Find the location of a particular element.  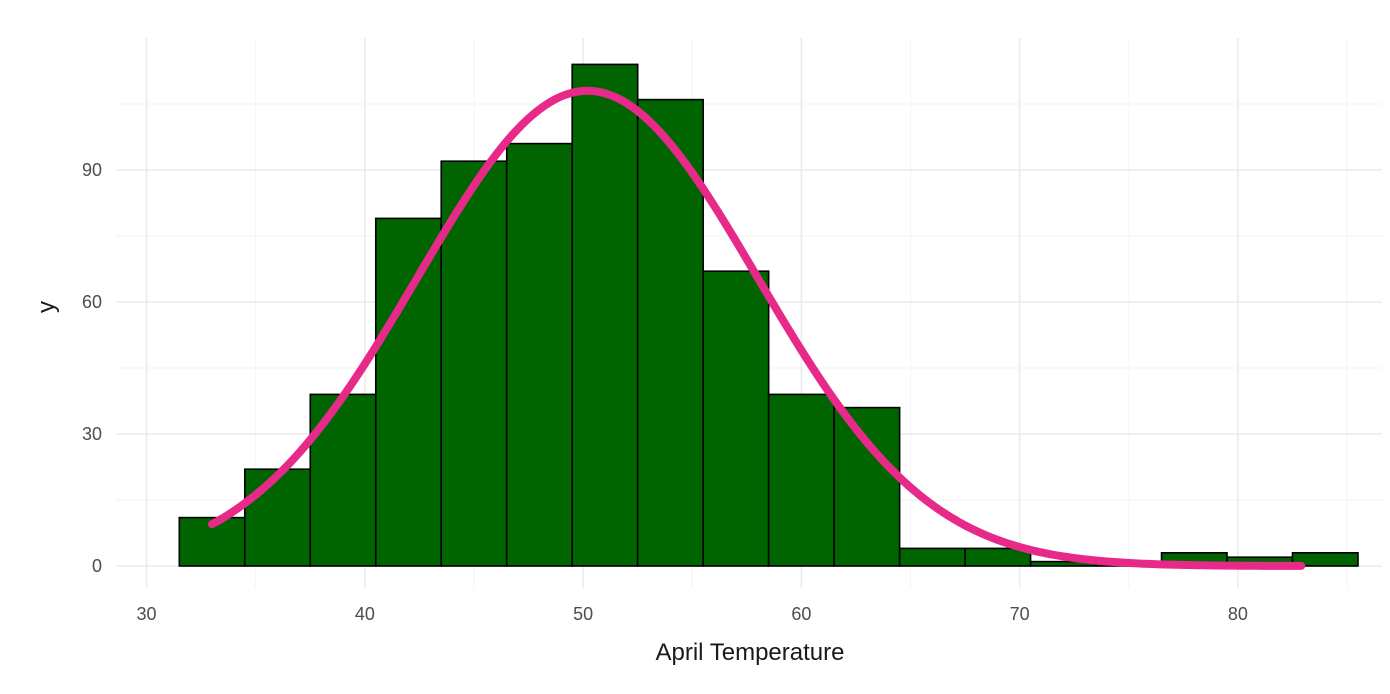

x-tick-label: 80 is located at coordinates (1238, 614).